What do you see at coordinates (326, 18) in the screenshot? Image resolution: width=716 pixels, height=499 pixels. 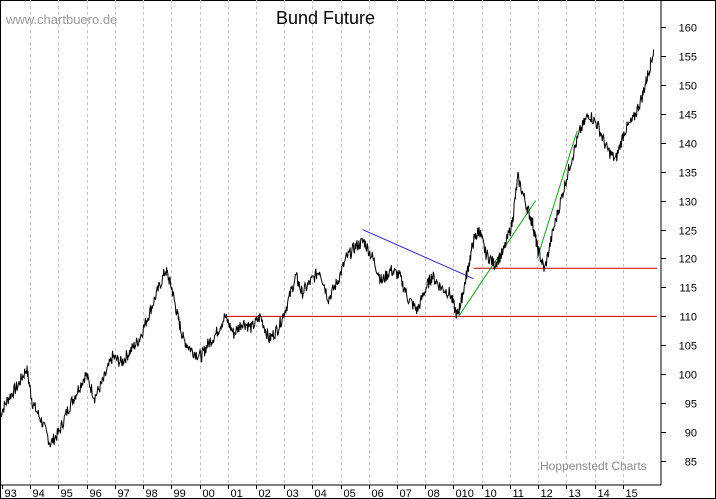 I see `chart-title: Bund Future` at bounding box center [326, 18].